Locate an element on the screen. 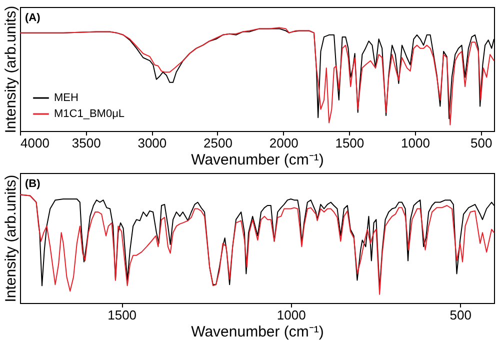 The image size is (500, 347). text: (A) is located at coordinates (33, 18).